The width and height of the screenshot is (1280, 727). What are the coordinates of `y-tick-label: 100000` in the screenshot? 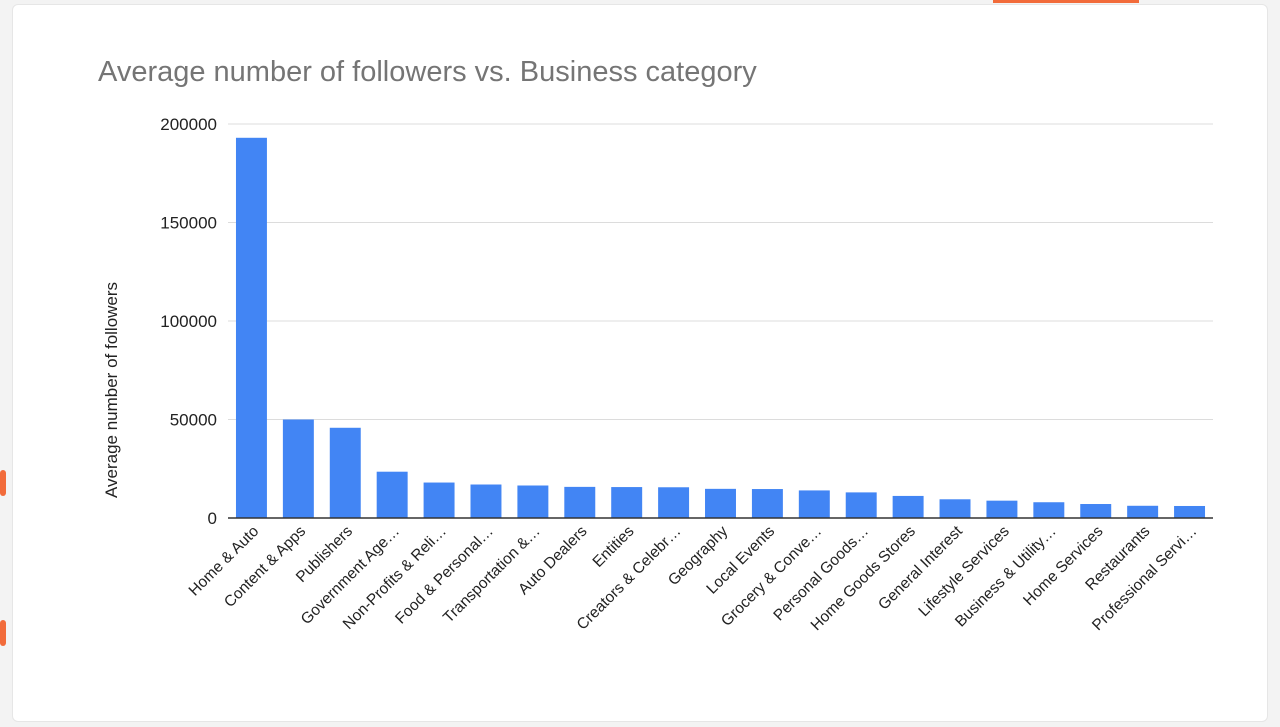 It's located at (188, 321).